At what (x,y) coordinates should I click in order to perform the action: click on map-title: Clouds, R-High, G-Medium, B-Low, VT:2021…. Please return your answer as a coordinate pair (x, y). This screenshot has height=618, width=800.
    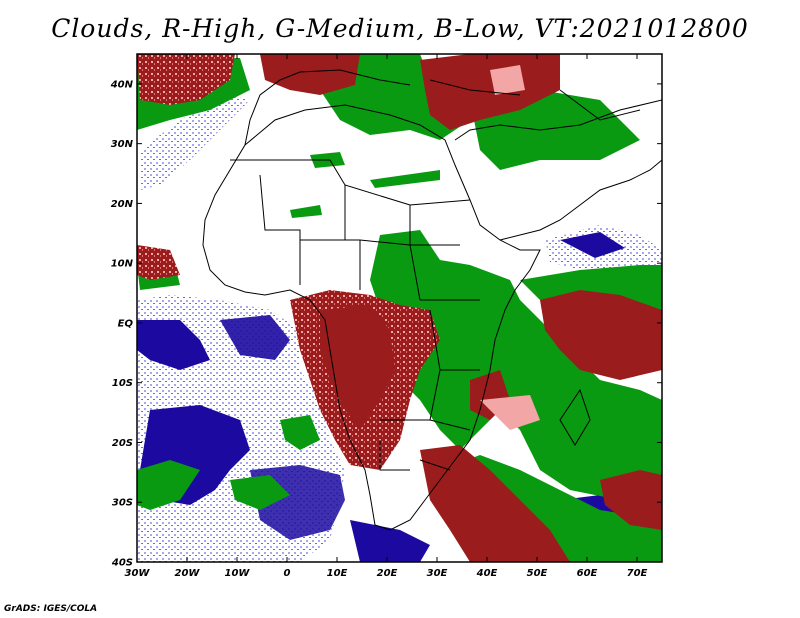
    Looking at the image, I should click on (400, 28).